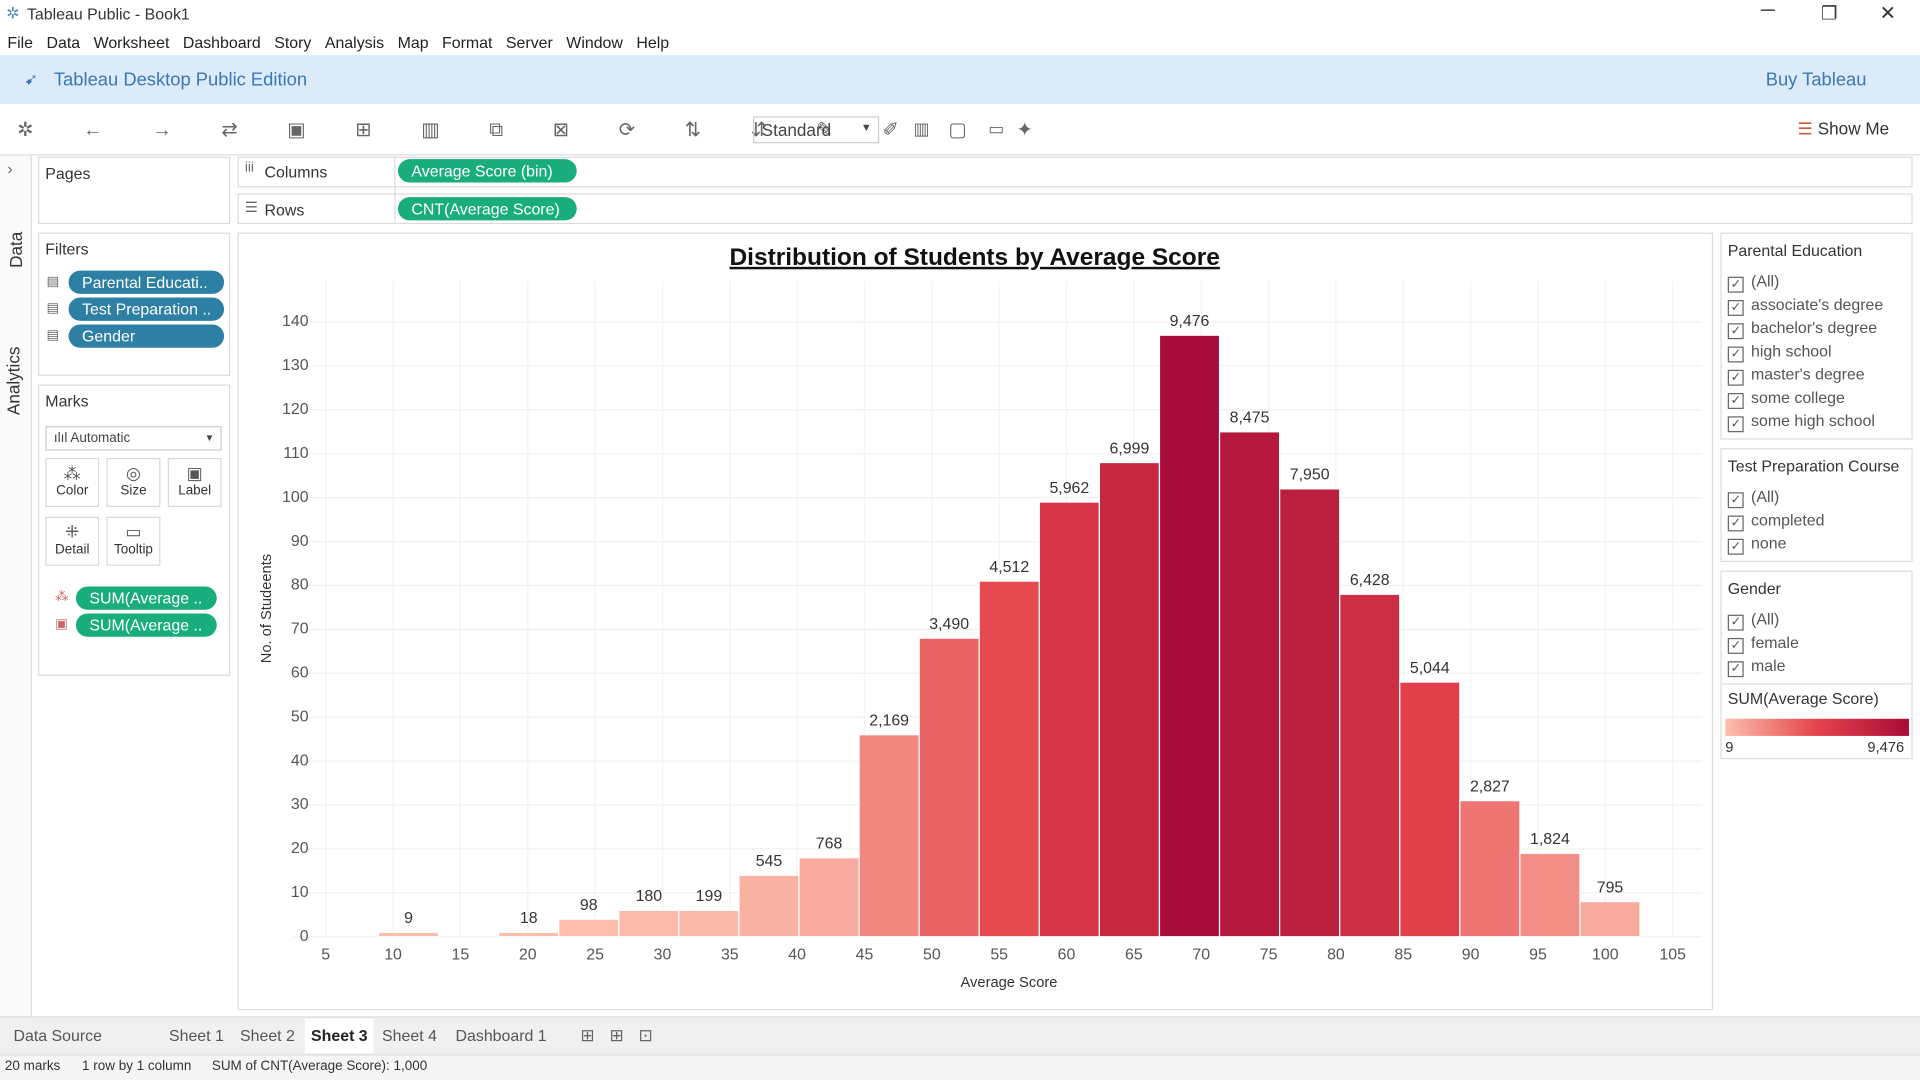 This screenshot has height=1080, width=1920. Describe the element at coordinates (300, 585) in the screenshot. I see `y-tick-label: 80` at that location.